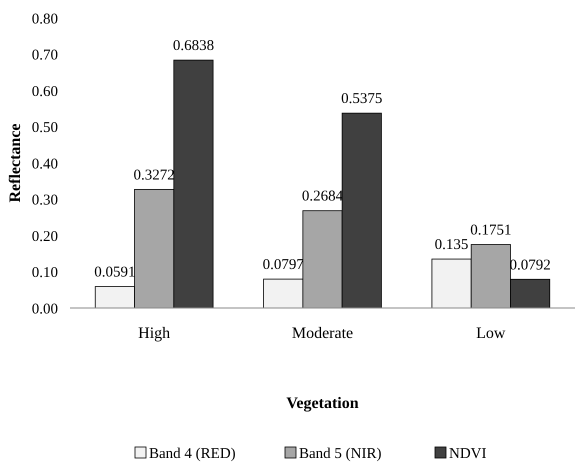 The image size is (587, 476). What do you see at coordinates (45, 236) in the screenshot?
I see `y-tick-label: 0.20` at bounding box center [45, 236].